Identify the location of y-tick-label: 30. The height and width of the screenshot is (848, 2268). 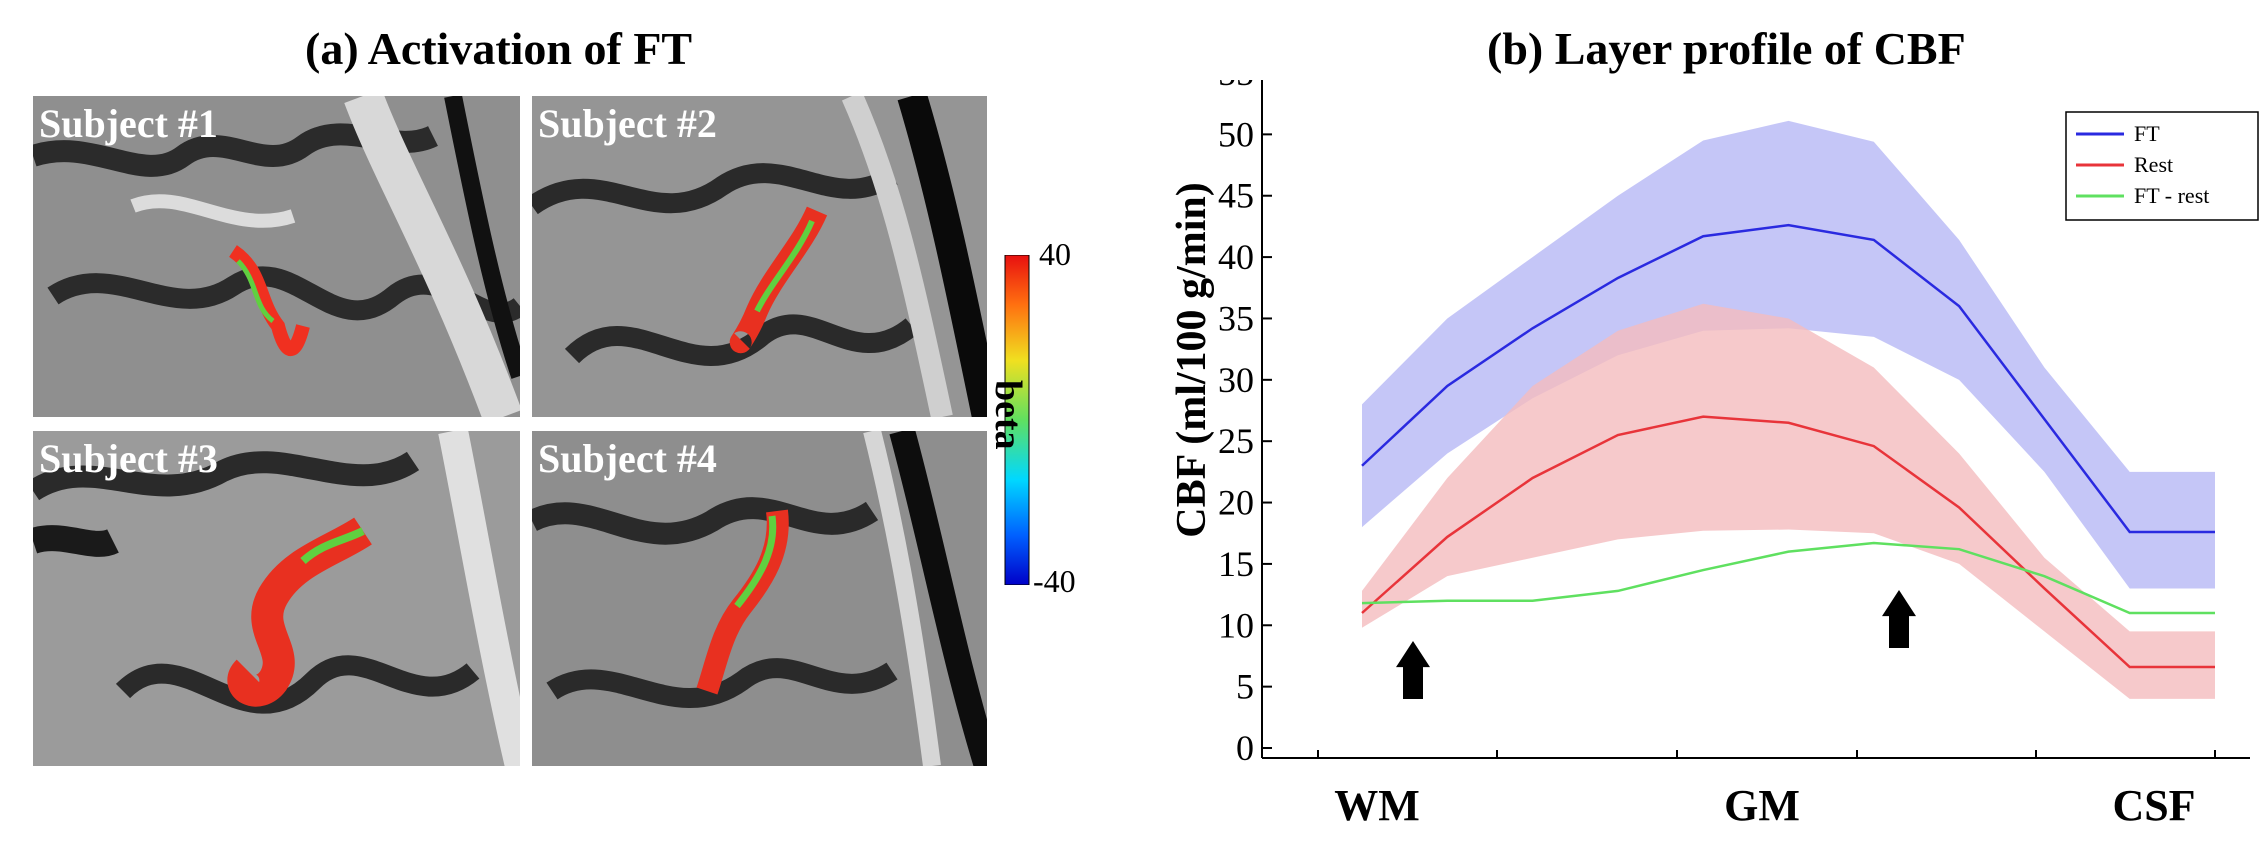
(1236, 380).